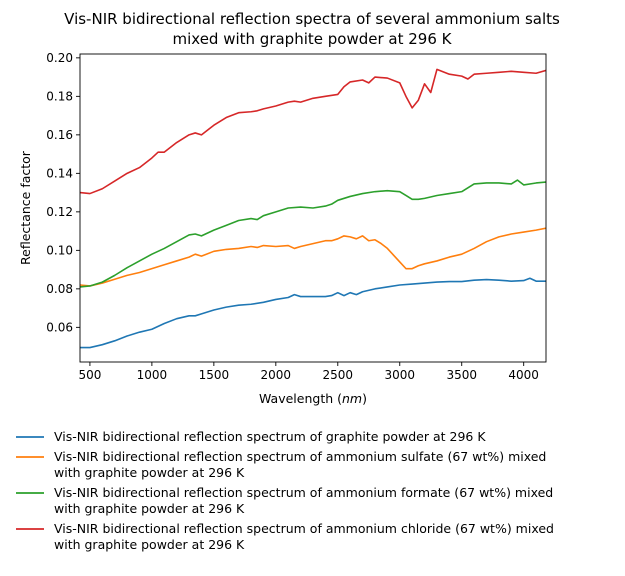 The image size is (625, 576). Describe the element at coordinates (59, 212) in the screenshot. I see `y-tick-label: 0.12` at that location.